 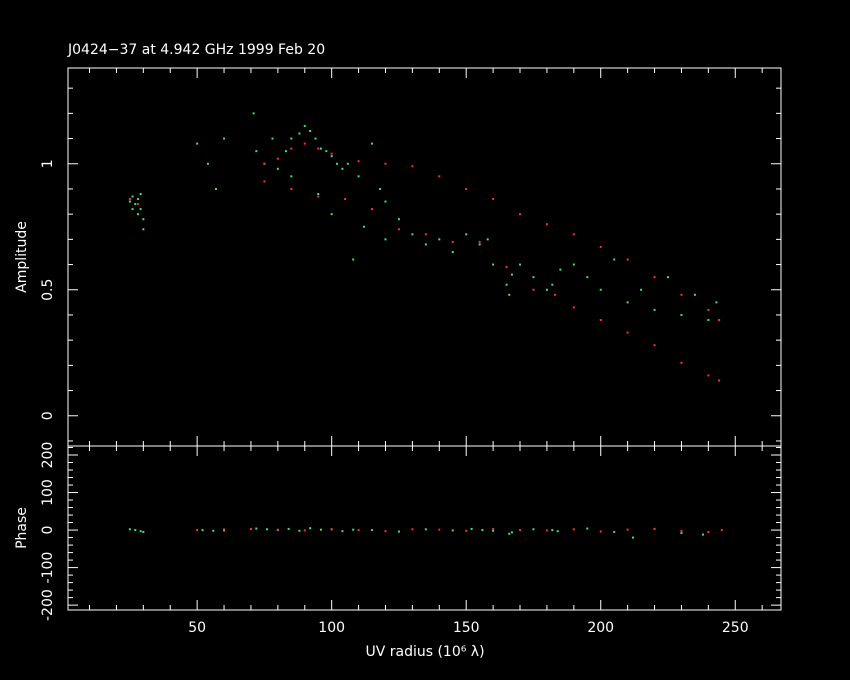 I want to click on y-tick-label: -100, so click(x=48, y=568).